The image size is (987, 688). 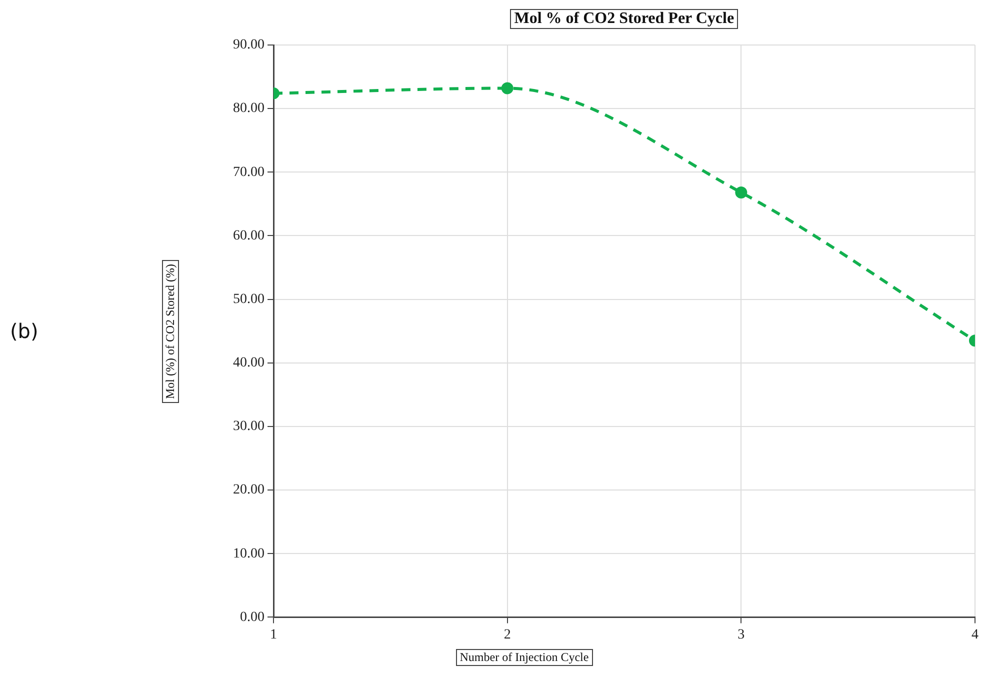 What do you see at coordinates (248, 554) in the screenshot?
I see `y-tick-label: 10.00` at bounding box center [248, 554].